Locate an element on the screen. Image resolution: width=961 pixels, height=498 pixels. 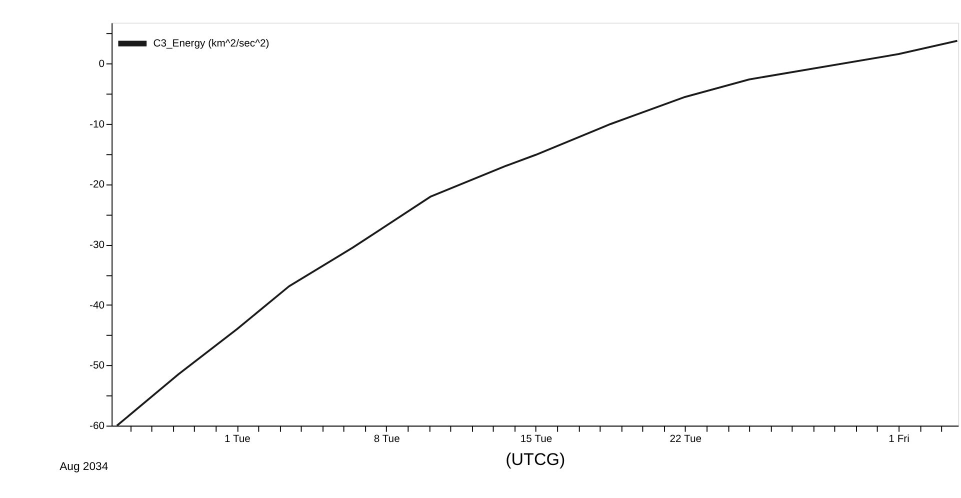
x-tick-label: 8 Tue is located at coordinates (387, 440).